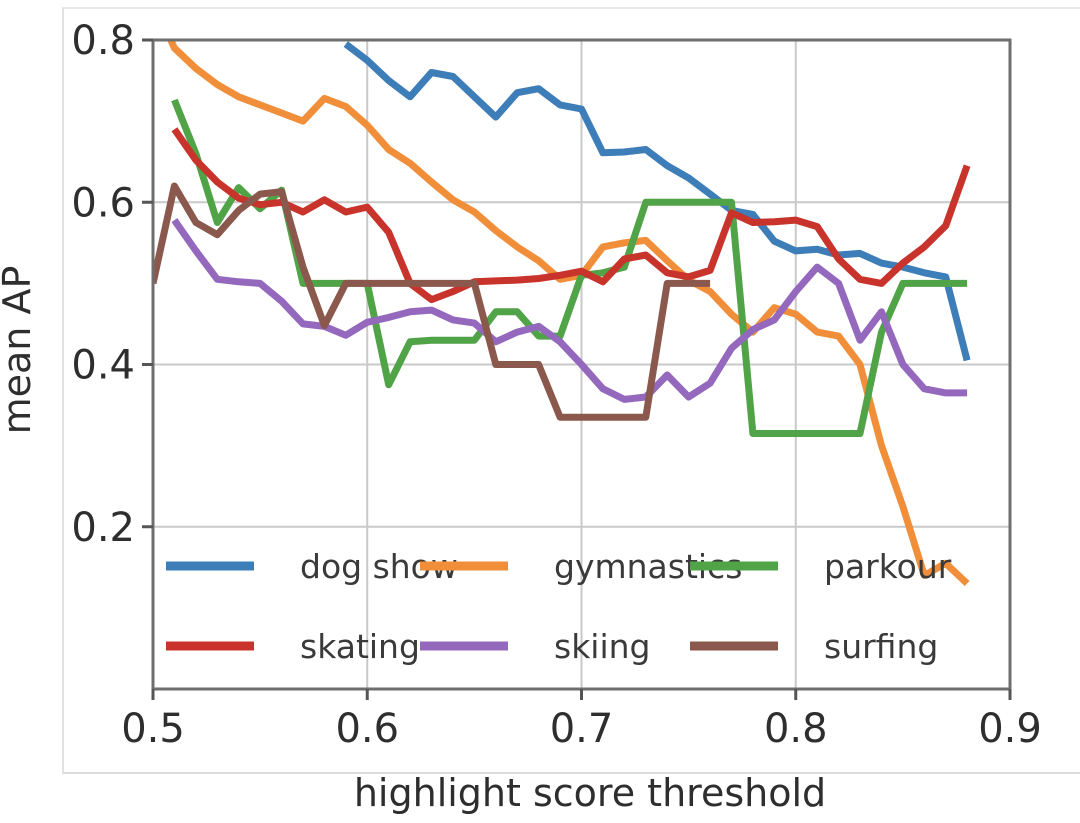  What do you see at coordinates (590, 793) in the screenshot?
I see `x-axis-label: highlight score threshold` at bounding box center [590, 793].